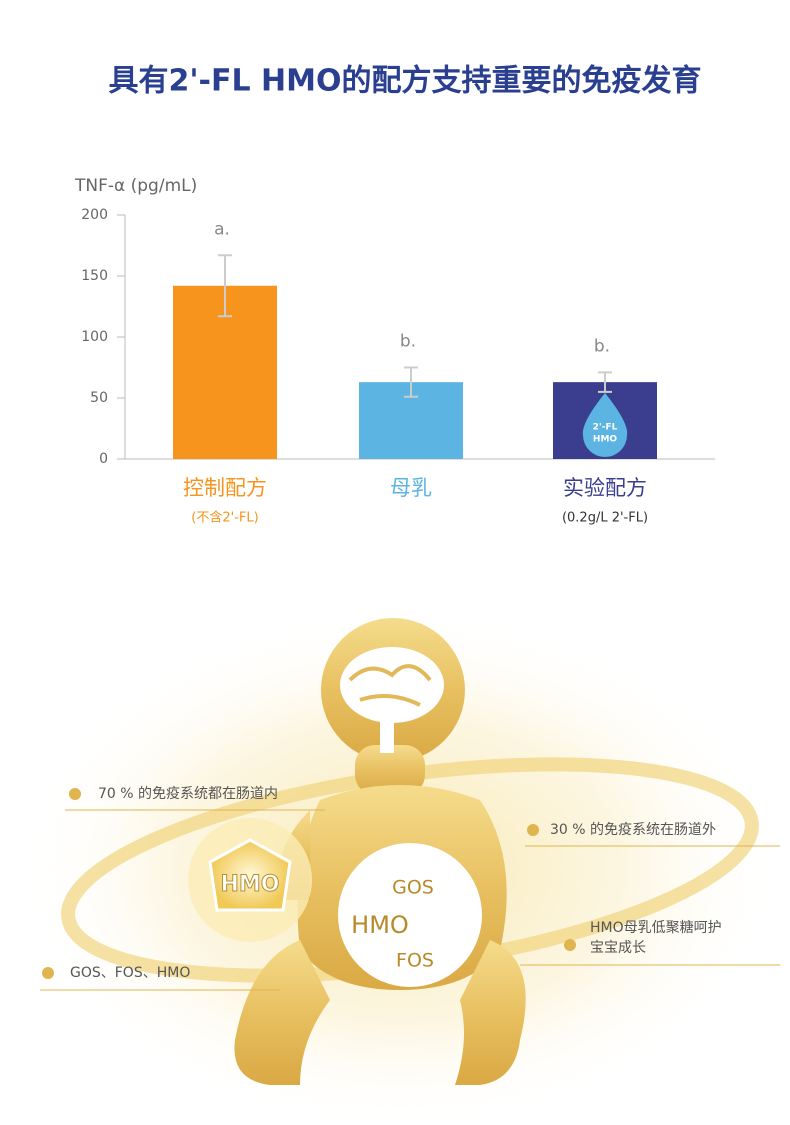 This screenshot has height=1125, width=790. What do you see at coordinates (605, 488) in the screenshot?
I see `x-tick-label: 实验配方` at bounding box center [605, 488].